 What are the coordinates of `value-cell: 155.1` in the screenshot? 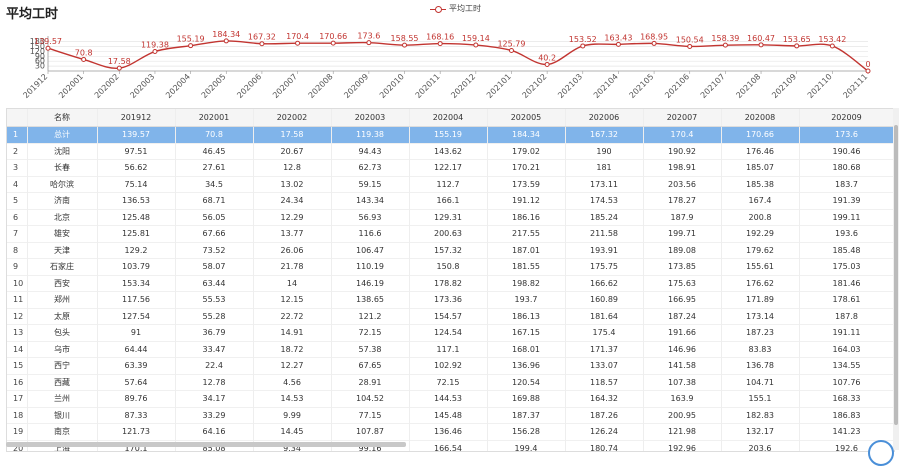 It's located at (760, 398).